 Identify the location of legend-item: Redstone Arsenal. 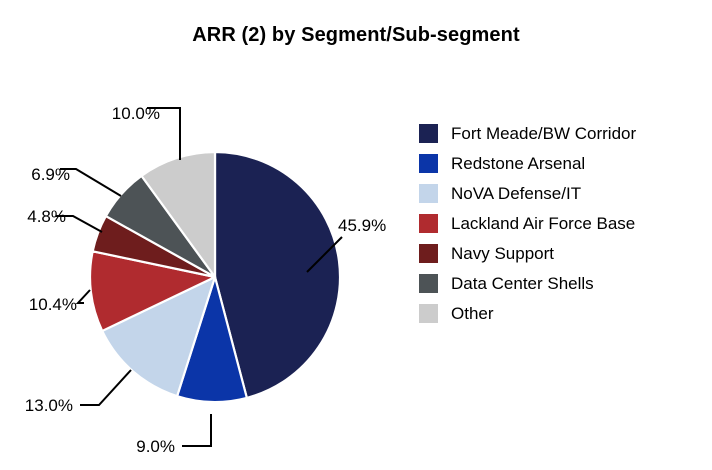
(561, 163).